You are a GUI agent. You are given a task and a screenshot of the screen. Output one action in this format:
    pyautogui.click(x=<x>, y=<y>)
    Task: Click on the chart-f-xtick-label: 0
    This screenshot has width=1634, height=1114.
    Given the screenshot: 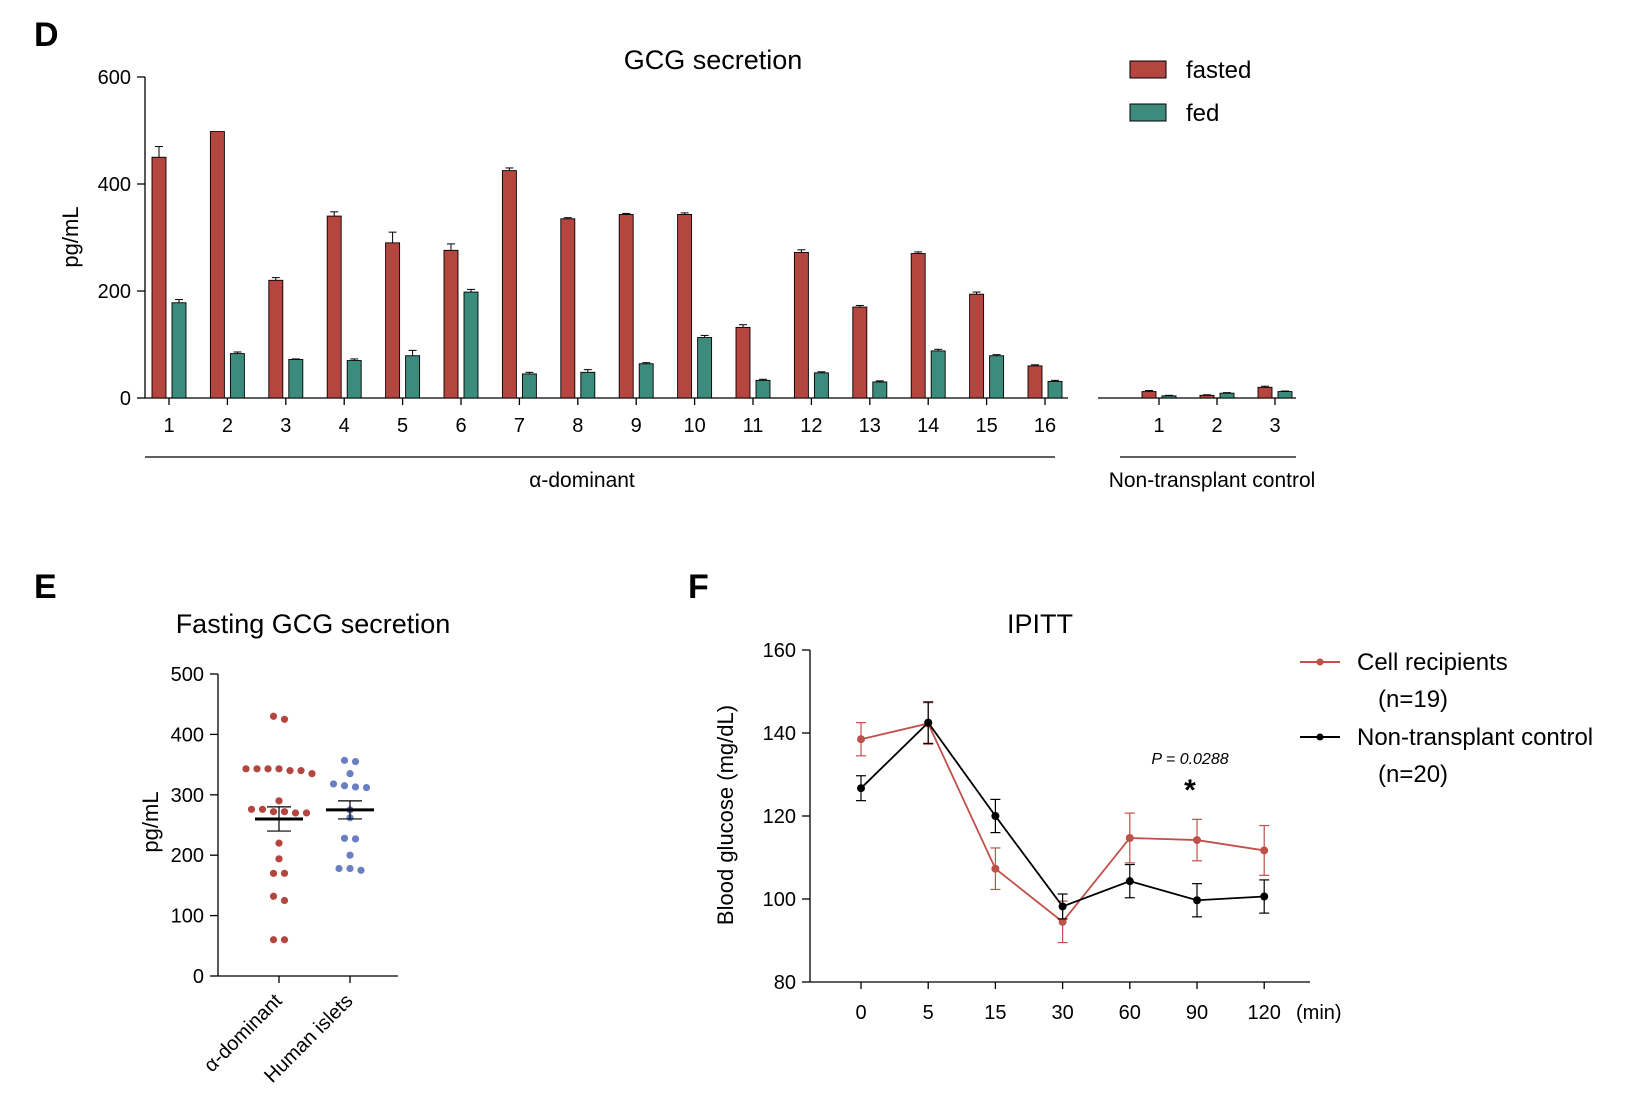 What is the action you would take?
    pyautogui.click(x=860, y=1013)
    